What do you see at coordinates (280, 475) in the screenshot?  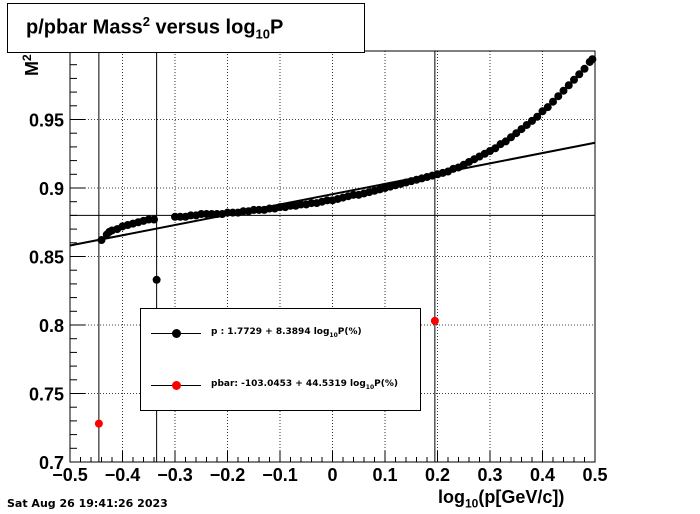 I see `x-tick-label: −0.1` at bounding box center [280, 475].